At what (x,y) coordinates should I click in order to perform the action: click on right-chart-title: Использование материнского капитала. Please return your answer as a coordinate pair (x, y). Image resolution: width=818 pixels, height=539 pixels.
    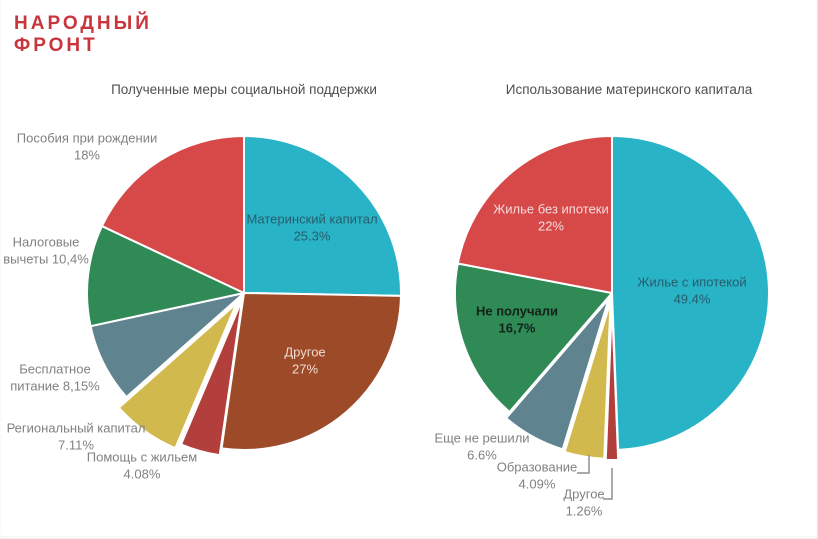
    Looking at the image, I should click on (629, 89).